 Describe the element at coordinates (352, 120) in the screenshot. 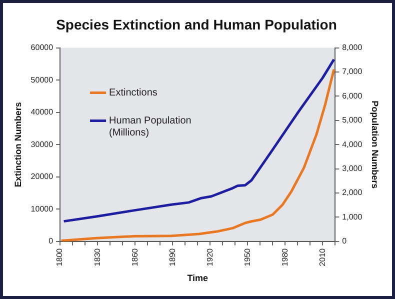

I see `y2-tick-label: 5,000` at that location.